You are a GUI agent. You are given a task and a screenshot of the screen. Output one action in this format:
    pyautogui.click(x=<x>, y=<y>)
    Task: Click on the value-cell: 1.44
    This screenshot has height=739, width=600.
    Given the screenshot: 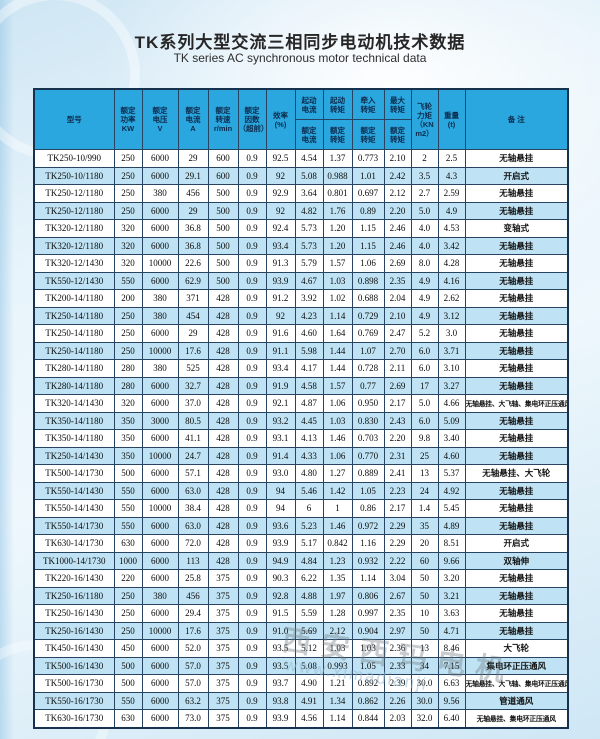 What is the action you would take?
    pyautogui.click(x=337, y=368)
    